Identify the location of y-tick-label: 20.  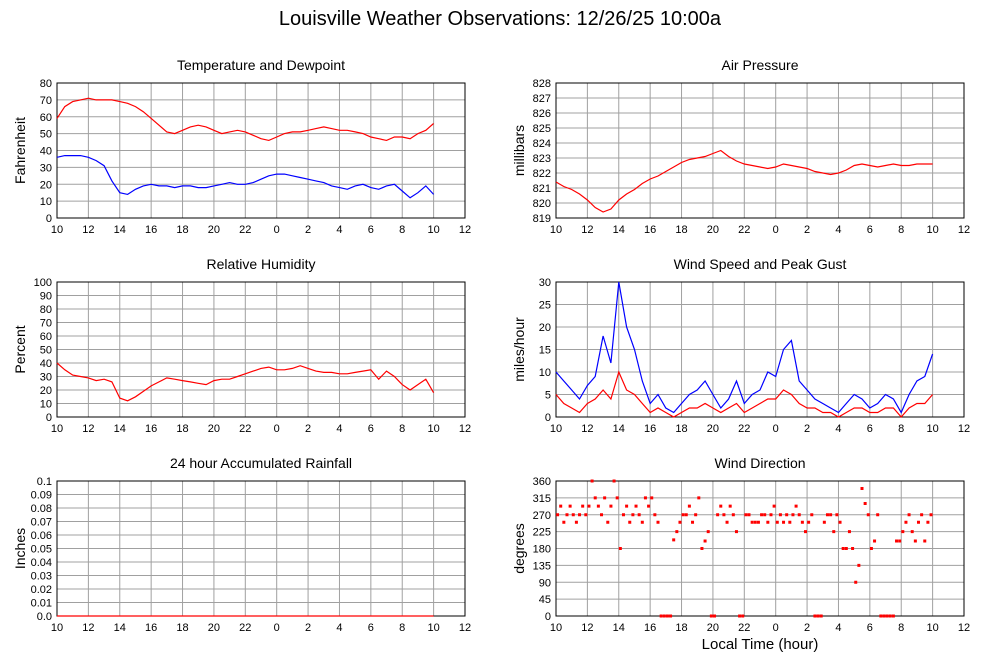
(46, 185).